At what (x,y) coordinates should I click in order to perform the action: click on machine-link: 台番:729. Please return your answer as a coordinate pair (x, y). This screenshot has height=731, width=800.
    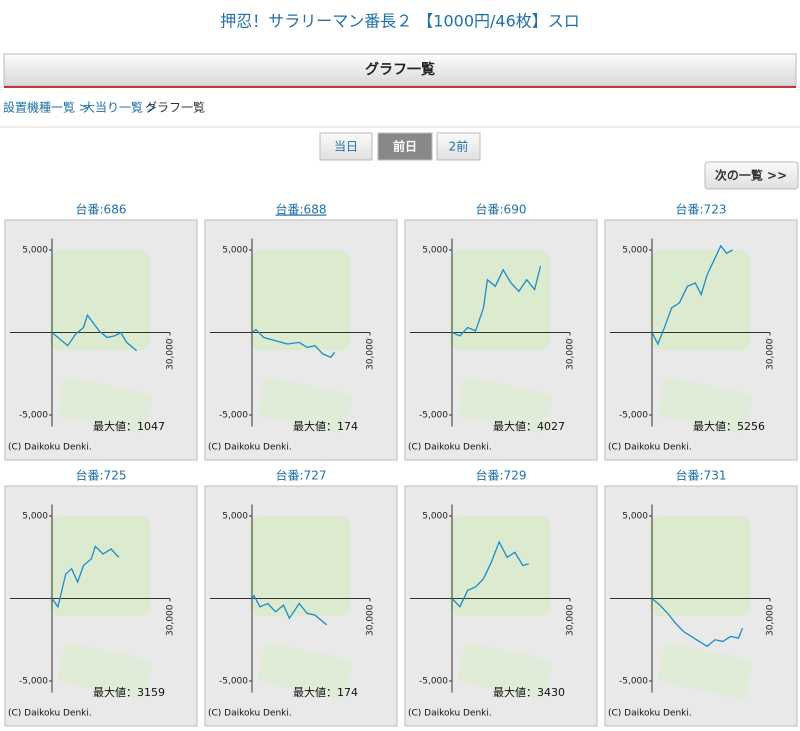
    Looking at the image, I should click on (501, 475).